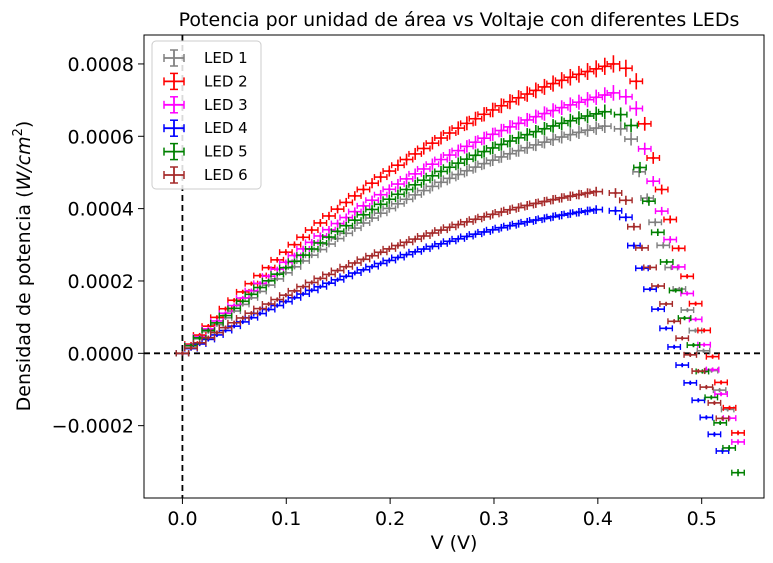 The image size is (773, 563). Describe the element at coordinates (226, 58) in the screenshot. I see `legend-label: LED 1` at that location.